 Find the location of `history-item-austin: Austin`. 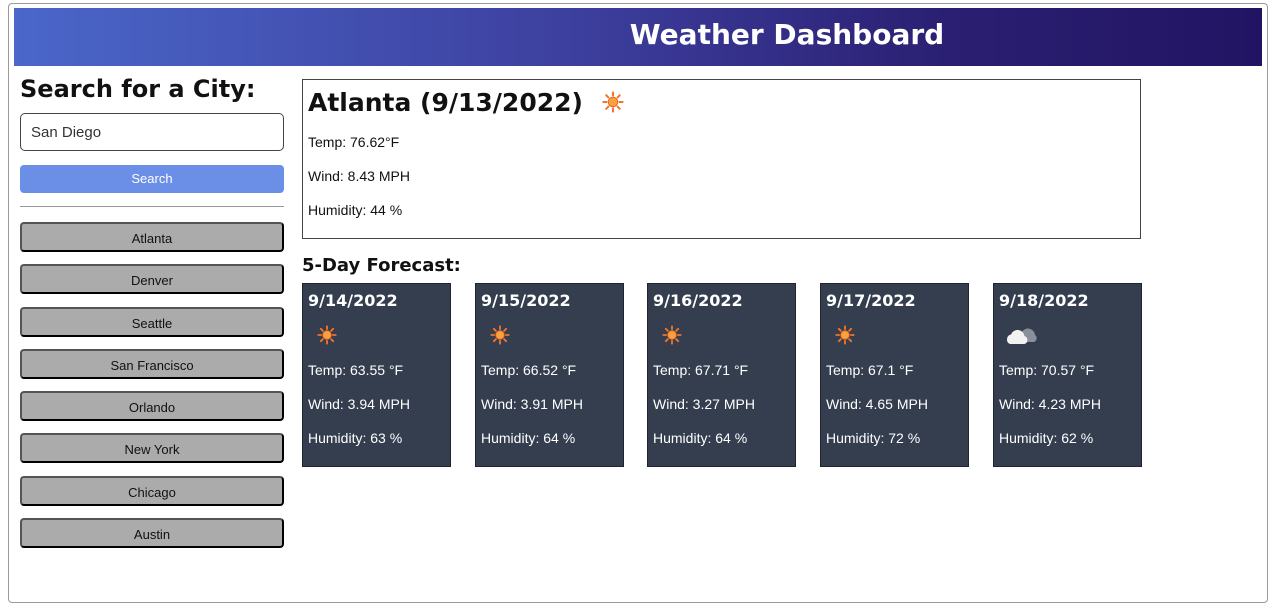

history-item-austin: Austin is located at coordinates (152, 533).